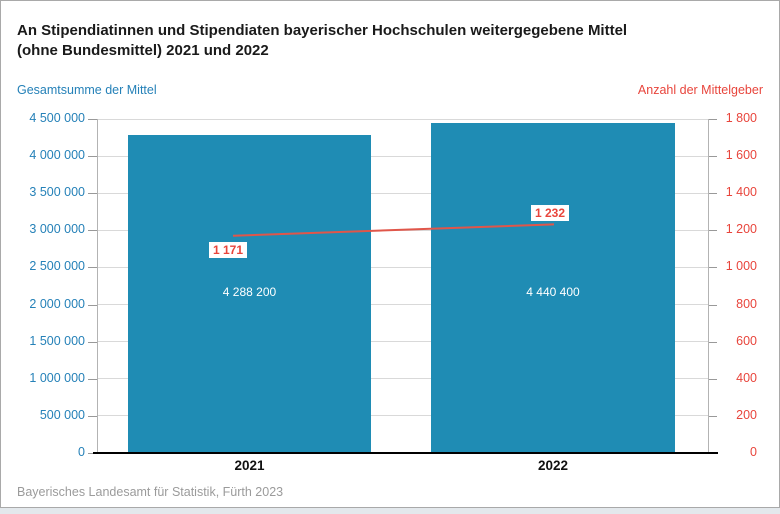 This screenshot has width=780, height=514. What do you see at coordinates (57, 377) in the screenshot?
I see `left-axis-tick-label: 1 000 000` at bounding box center [57, 377].